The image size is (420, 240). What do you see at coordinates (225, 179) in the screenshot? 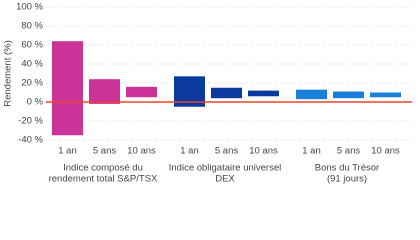
I see `group-label: DEX` at bounding box center [225, 179].